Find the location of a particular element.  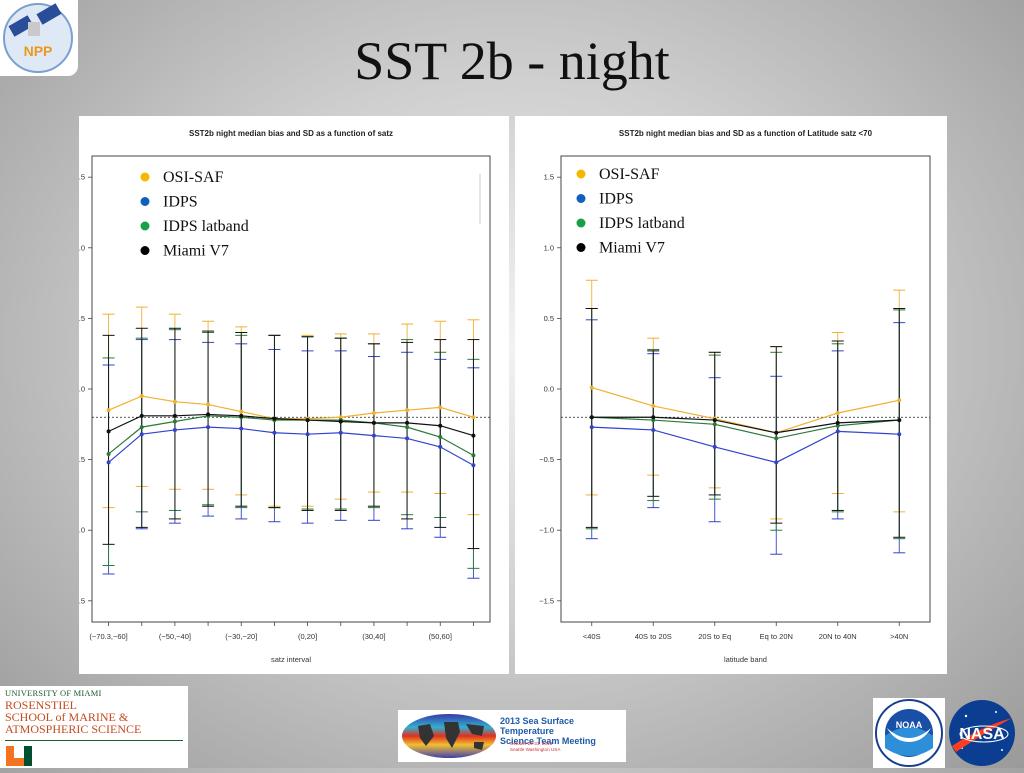

x-tick-label: 20N to 40N is located at coordinates (838, 636).